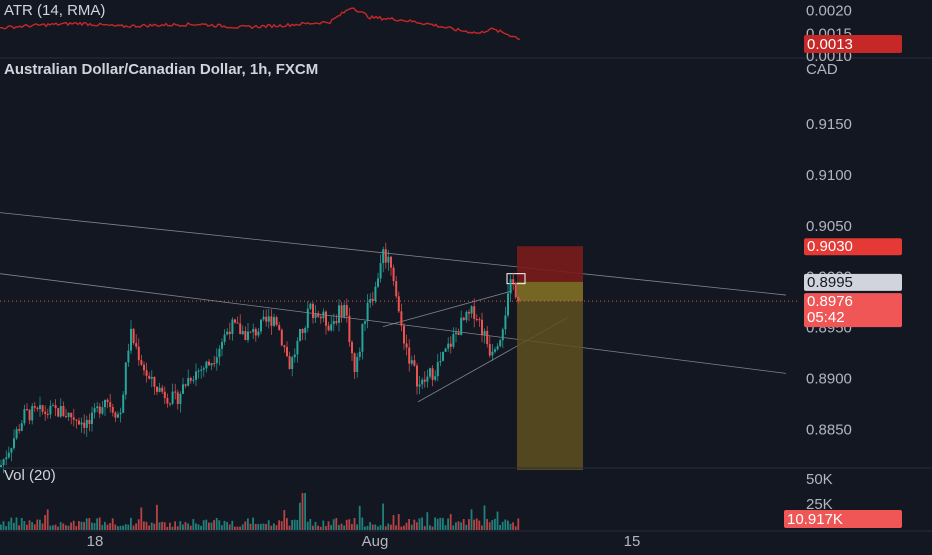  Describe the element at coordinates (843, 519) in the screenshot. I see `volume-current-label: 10.917K` at that location.